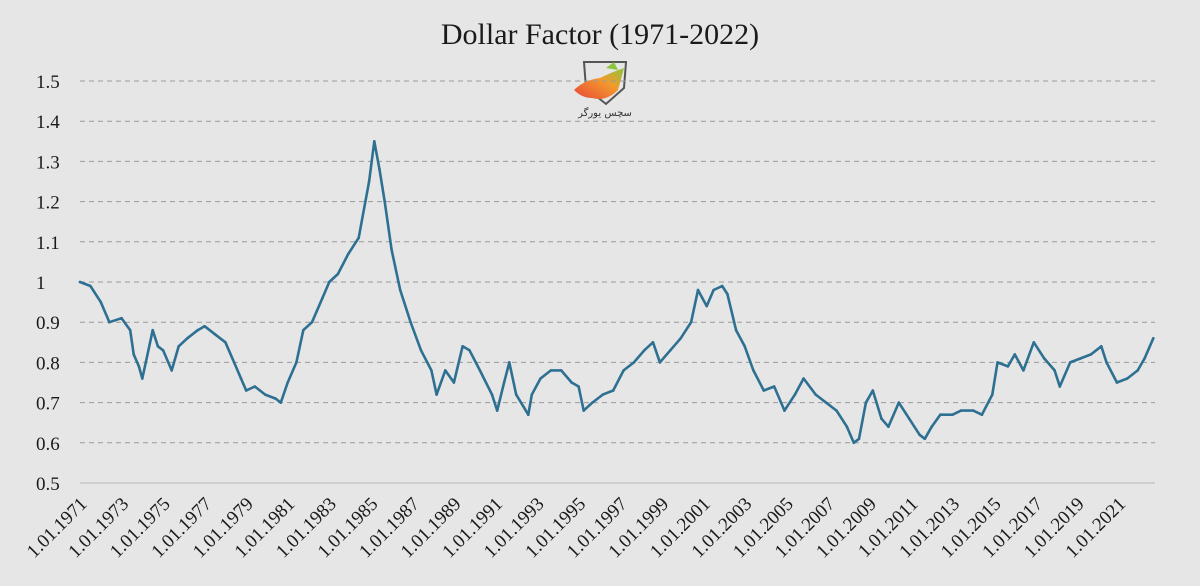 The image size is (1200, 586). I want to click on y-tick-label: 1, so click(41, 283).